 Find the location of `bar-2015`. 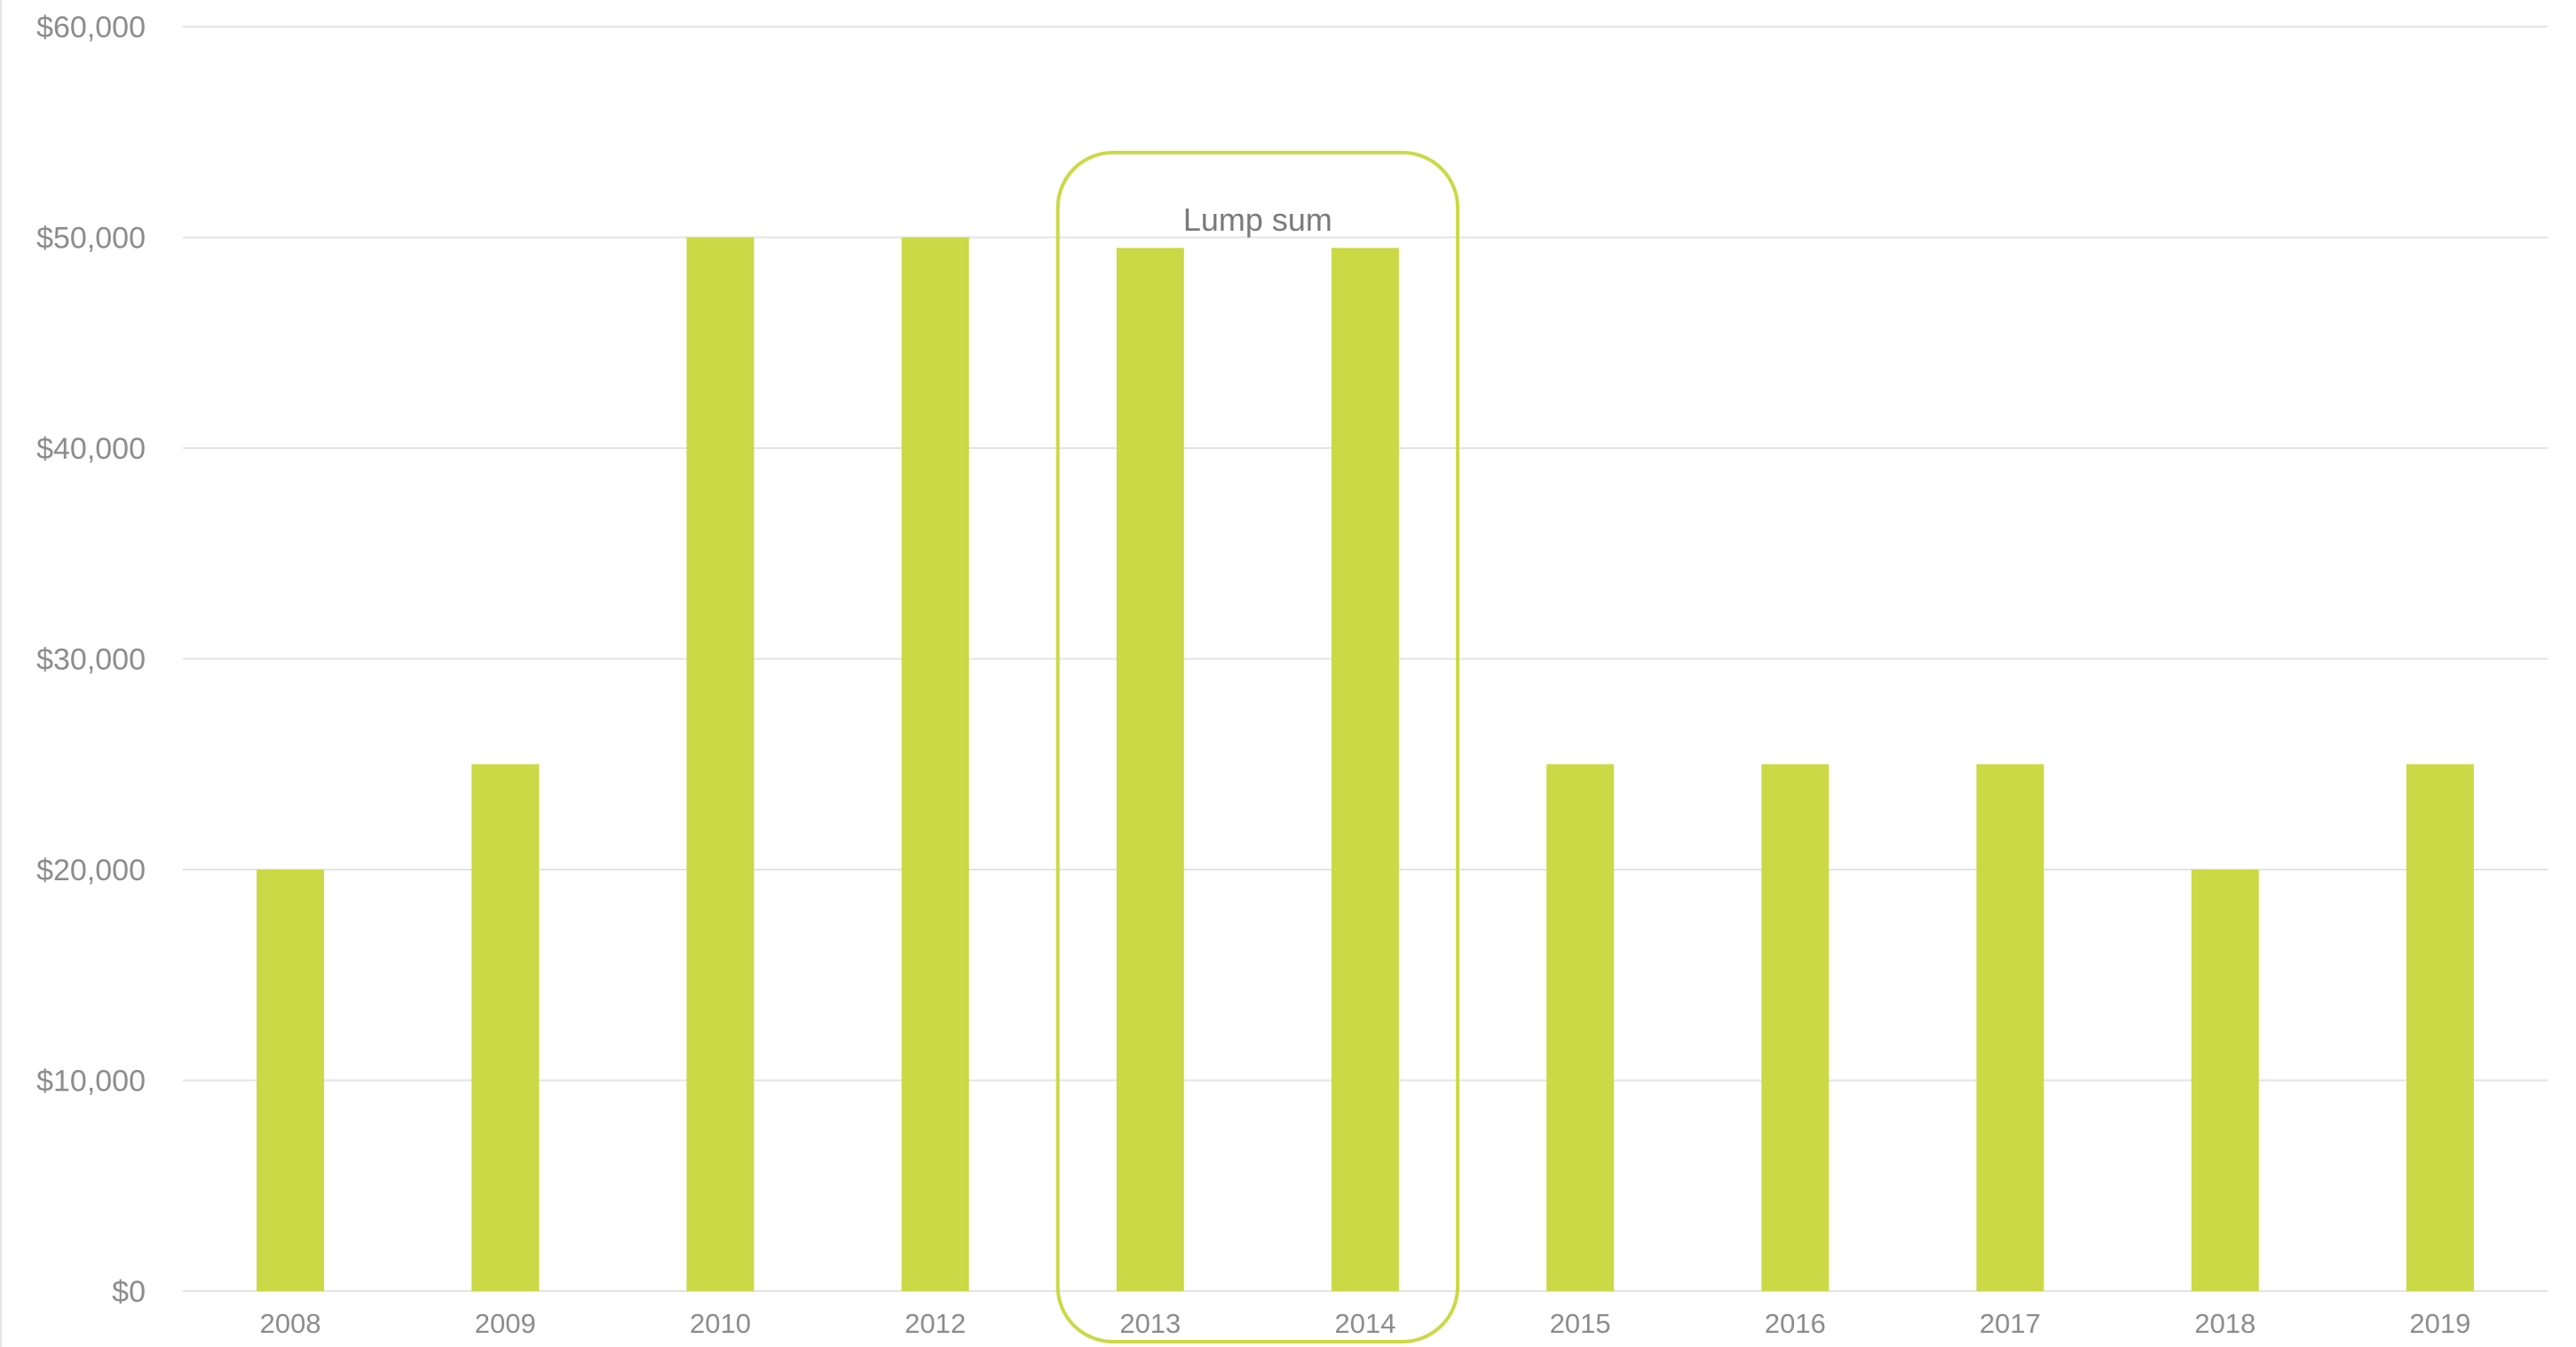

bar-2015 is located at coordinates (1580, 1027).